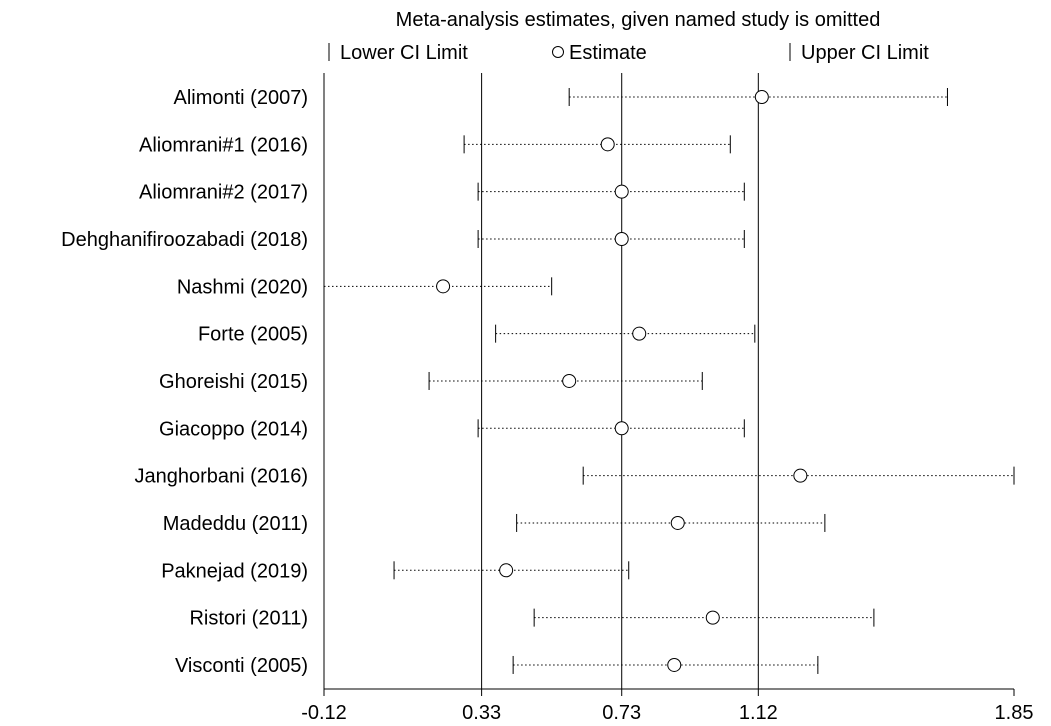 The image size is (1051, 726). What do you see at coordinates (235, 524) in the screenshot?
I see `study-label: Madeddu (2011)` at bounding box center [235, 524].